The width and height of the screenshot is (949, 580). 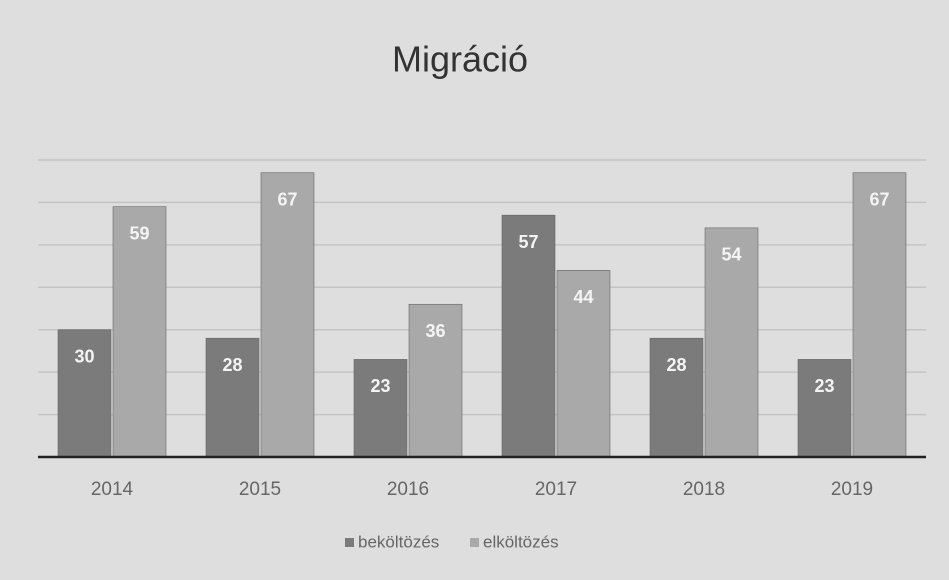 What do you see at coordinates (528, 242) in the screenshot?
I see `value-label: 57` at bounding box center [528, 242].